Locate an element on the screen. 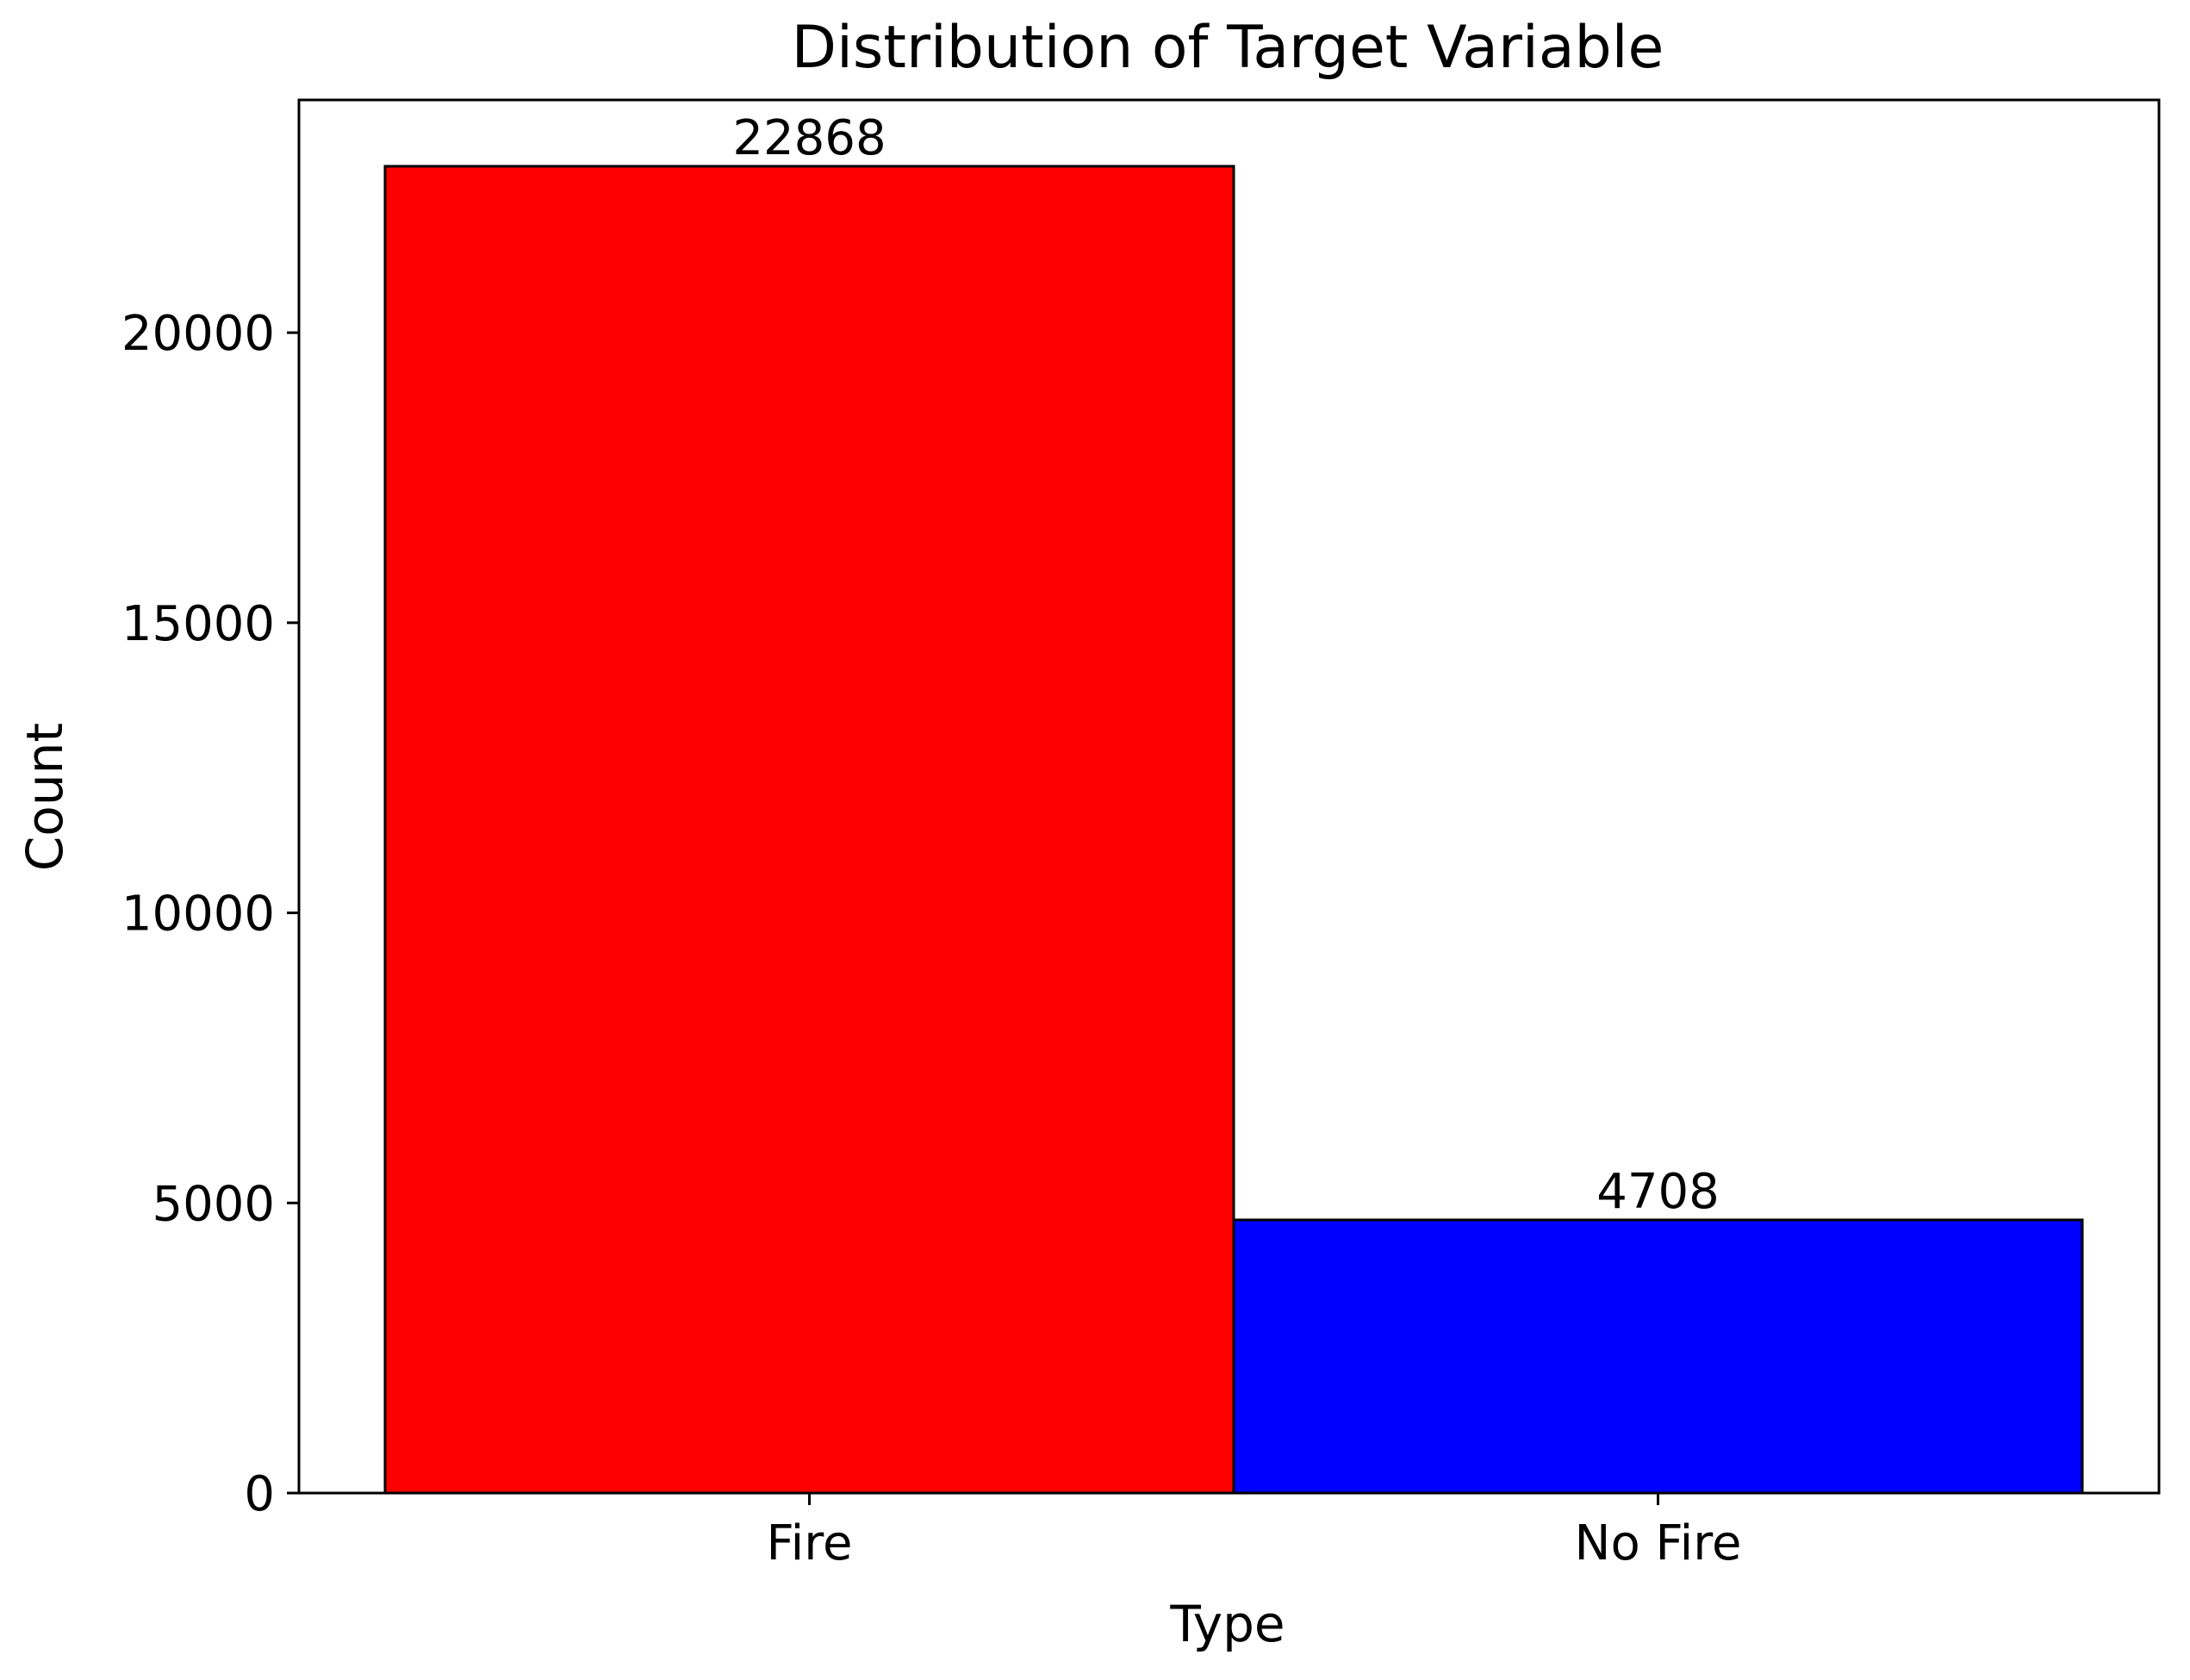  chart-title: Distribution of Target Variable is located at coordinates (1228, 48).